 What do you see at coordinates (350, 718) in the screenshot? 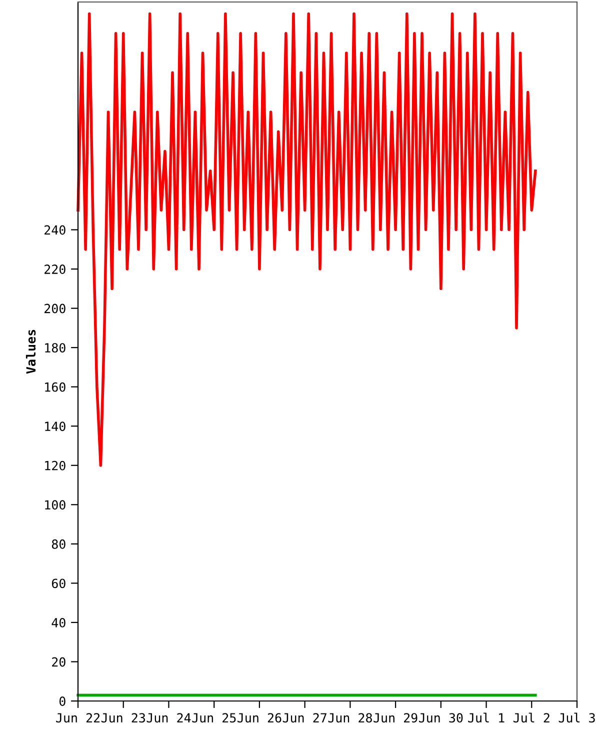
I see `x-tick-label: Jun 28` at bounding box center [350, 718].